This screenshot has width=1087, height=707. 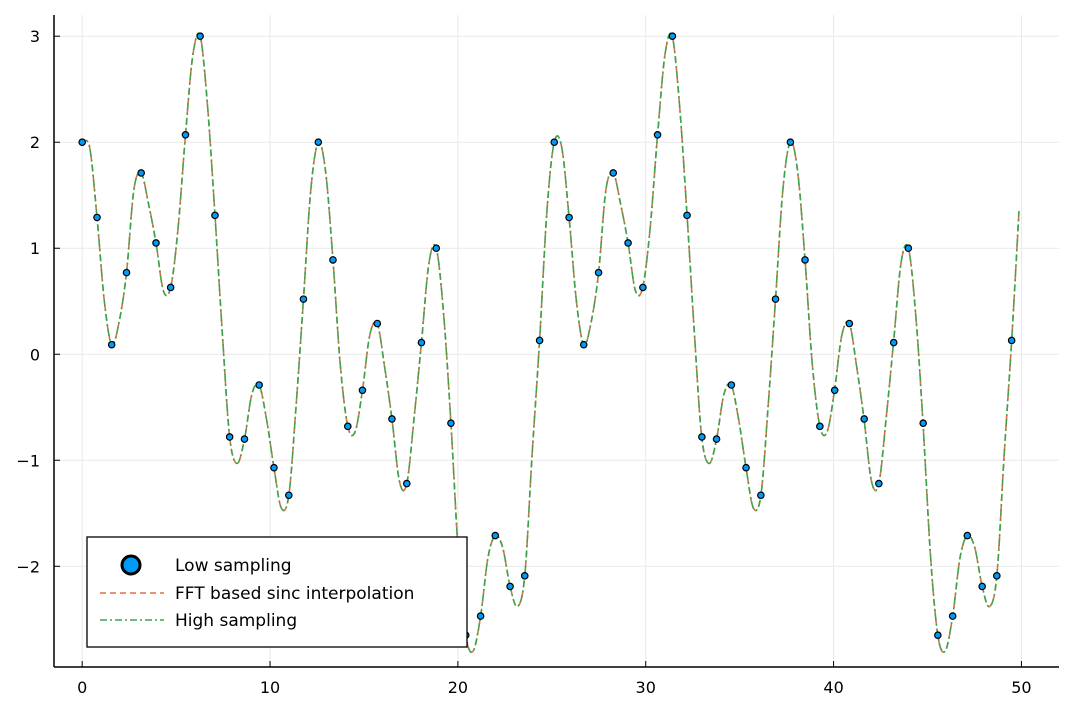 What do you see at coordinates (294, 594) in the screenshot?
I see `legend-label: FFT based sinc interpolation` at bounding box center [294, 594].